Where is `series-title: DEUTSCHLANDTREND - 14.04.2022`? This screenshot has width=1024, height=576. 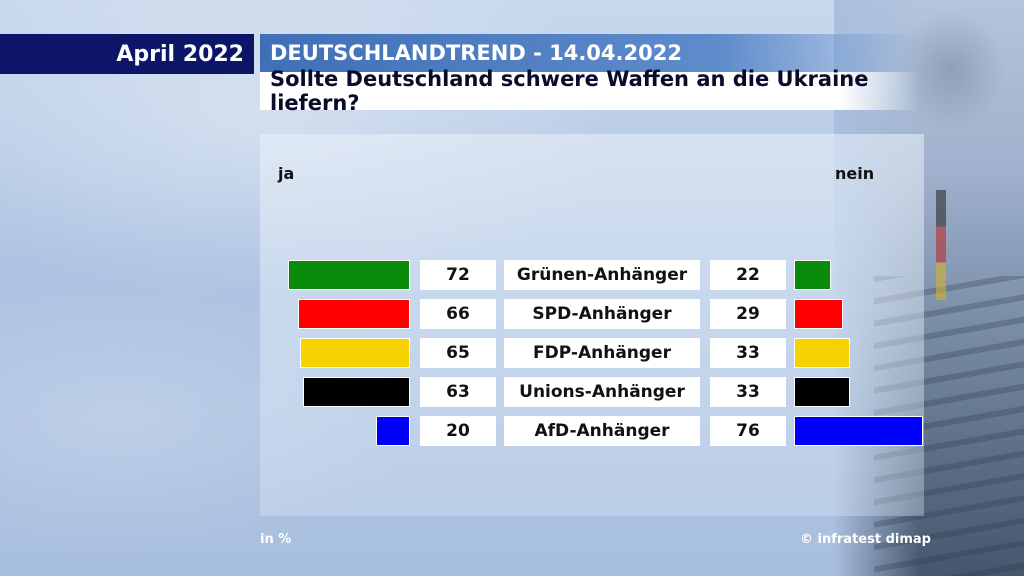 series-title: DEUTSCHLANDTREND - 14.04.2022 is located at coordinates (590, 53).